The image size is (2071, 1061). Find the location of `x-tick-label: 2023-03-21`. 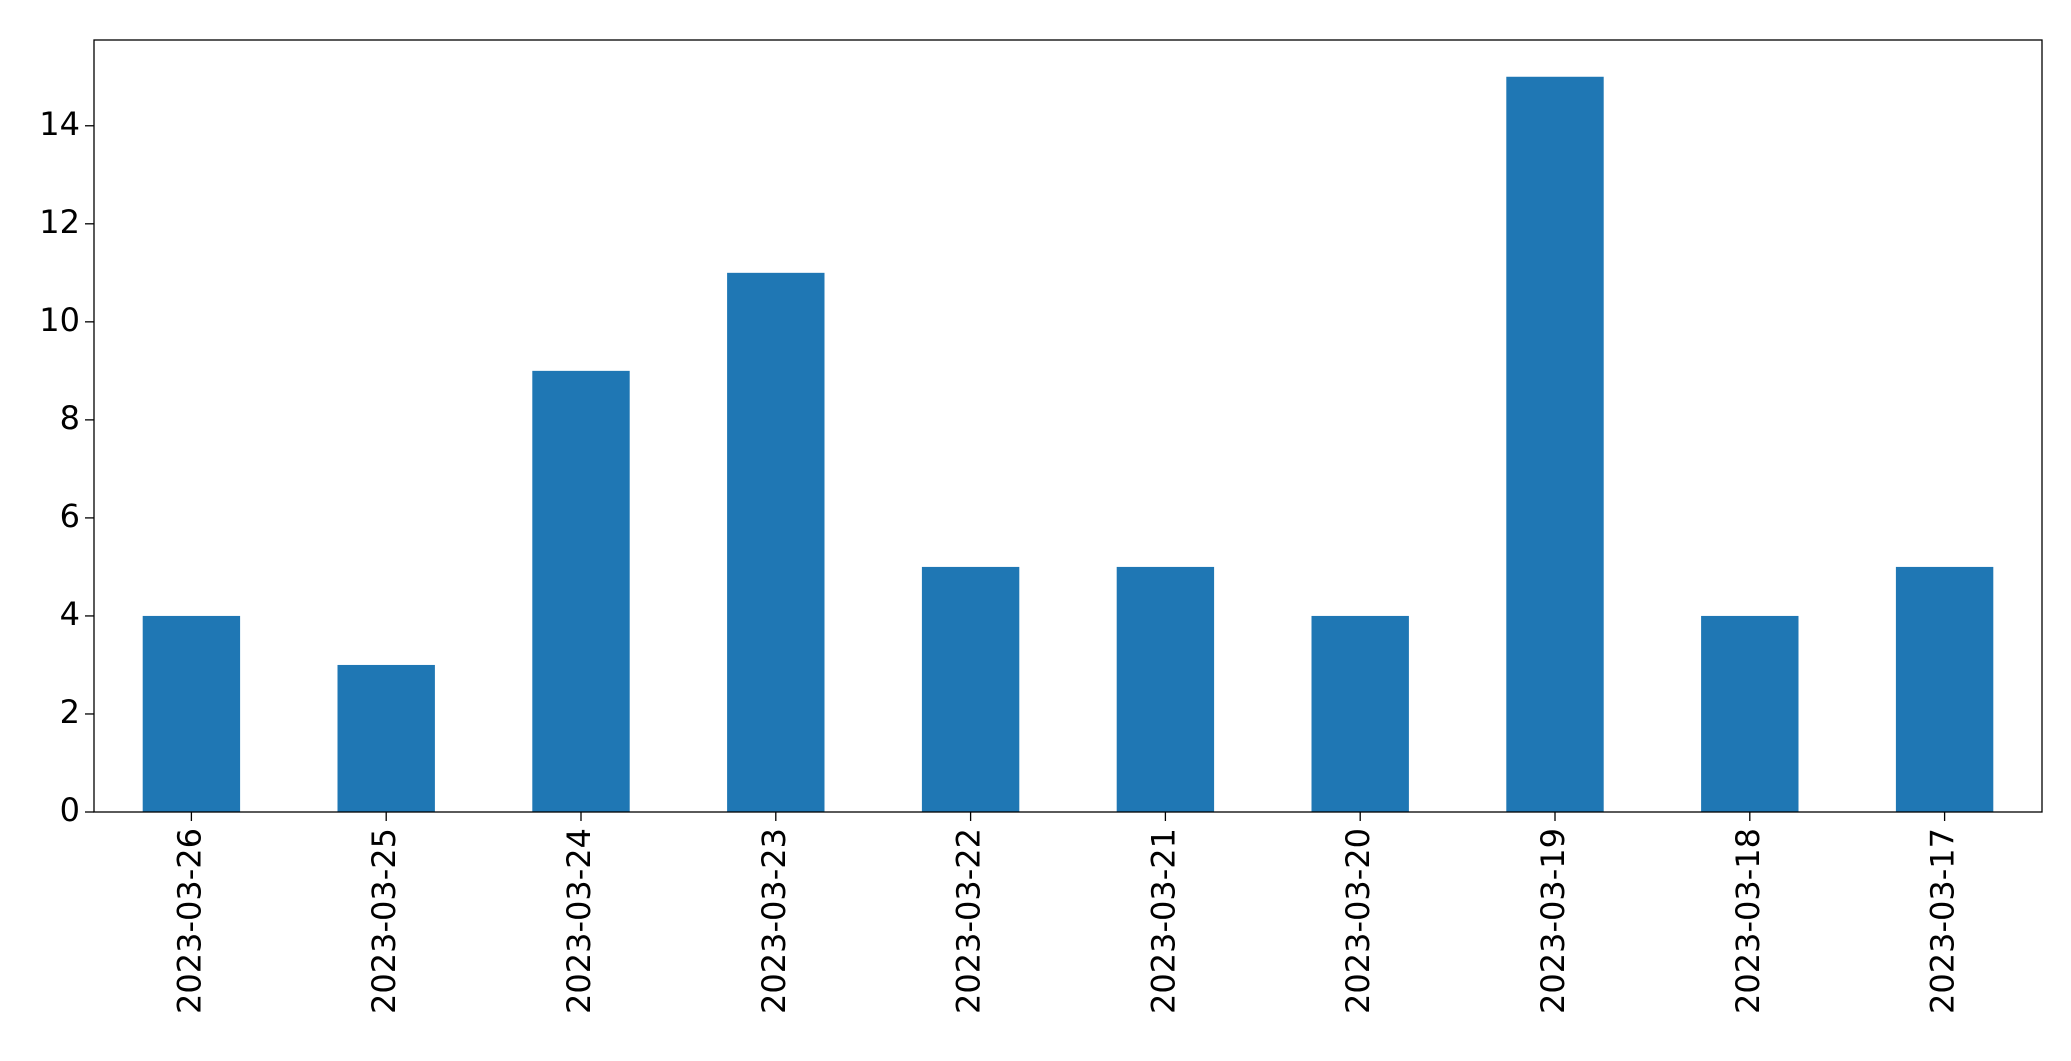

x-tick-label: 2023-03-21 is located at coordinates (1163, 921).